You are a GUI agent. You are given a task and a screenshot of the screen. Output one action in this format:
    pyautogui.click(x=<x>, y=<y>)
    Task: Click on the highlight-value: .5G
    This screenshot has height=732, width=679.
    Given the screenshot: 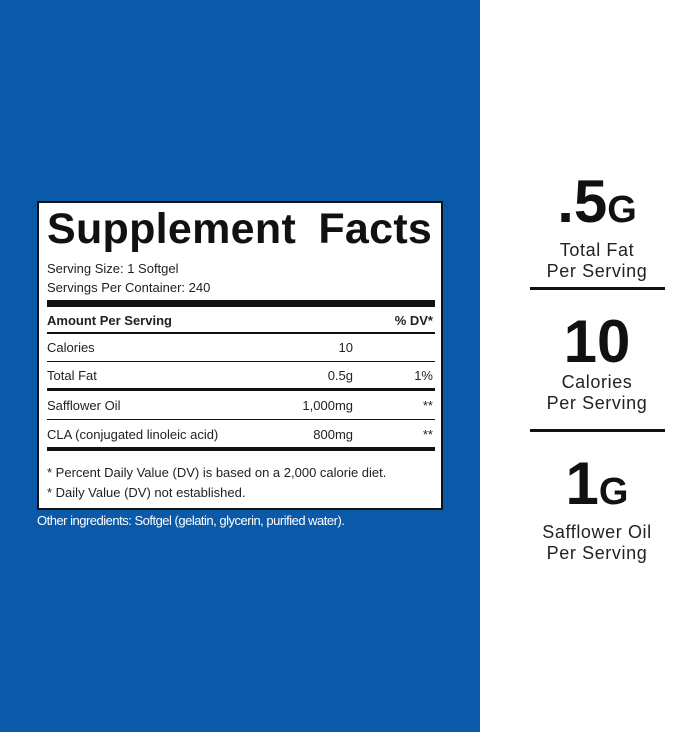 What is the action you would take?
    pyautogui.click(x=597, y=206)
    